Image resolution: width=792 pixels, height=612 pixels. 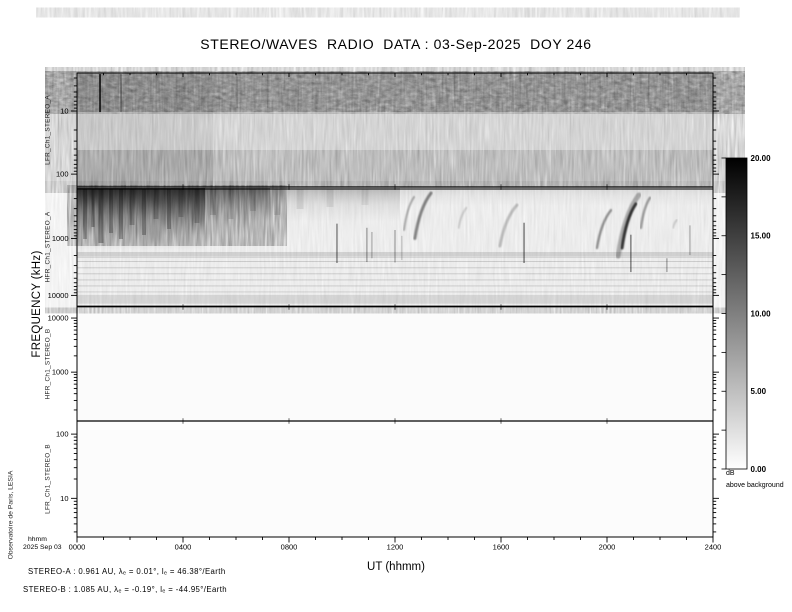 What do you see at coordinates (761, 313) in the screenshot?
I see `colorbar-tick-label: 10.00` at bounding box center [761, 313].